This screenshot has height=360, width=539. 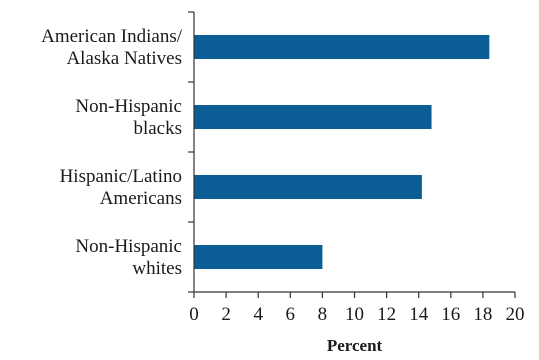 What do you see at coordinates (157, 128) in the screenshot?
I see `category-label-line: blacks` at bounding box center [157, 128].